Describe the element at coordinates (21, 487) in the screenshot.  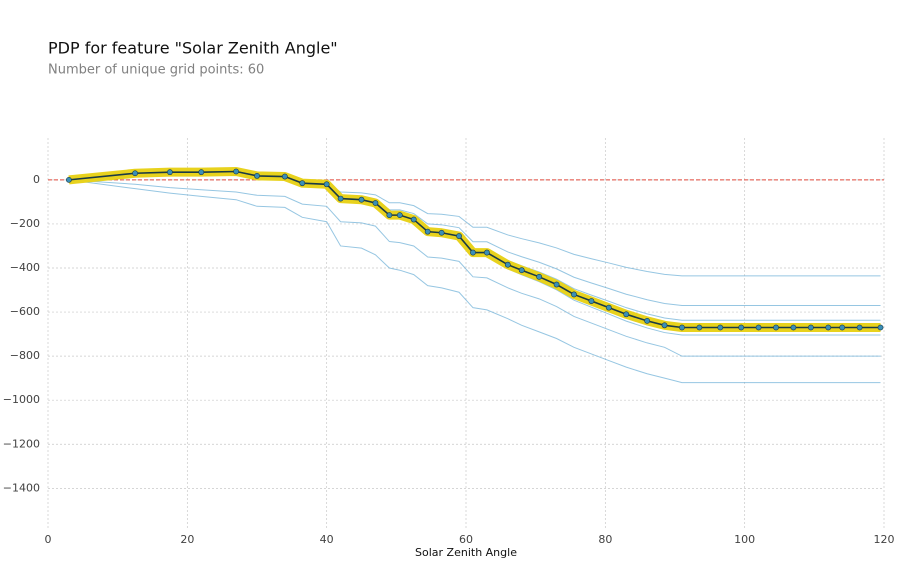
I see `y-tick-label: −1400` at that location.